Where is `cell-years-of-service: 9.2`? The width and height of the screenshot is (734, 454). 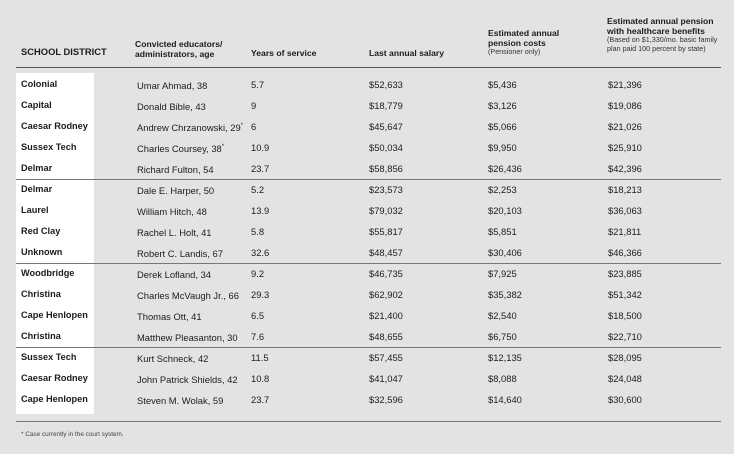 cell-years-of-service: 9.2 is located at coordinates (258, 273).